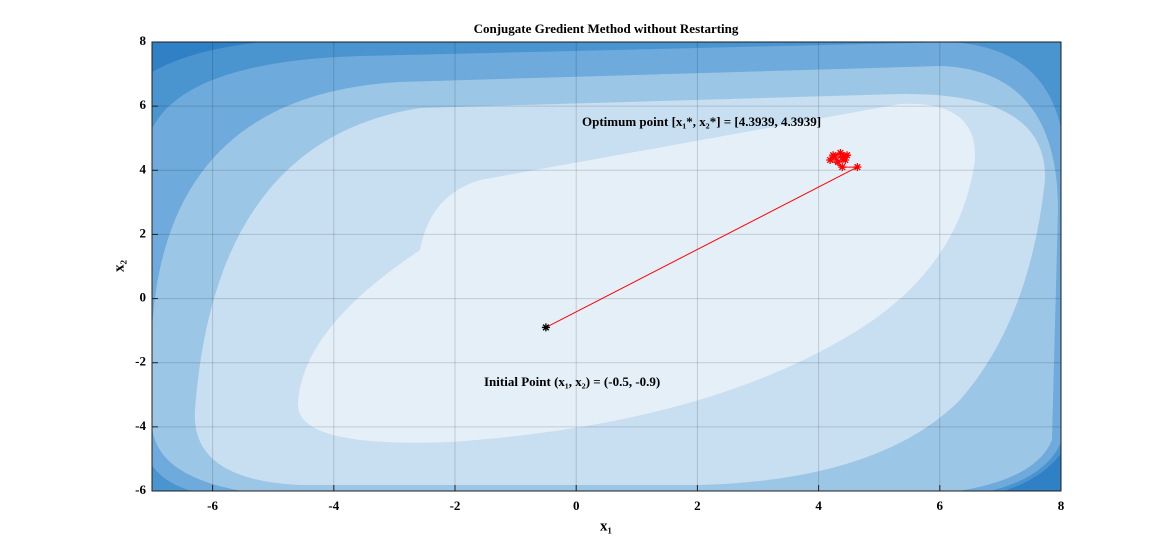 The height and width of the screenshot is (552, 1172). Describe the element at coordinates (143, 104) in the screenshot. I see `y-tick-label: 6` at that location.